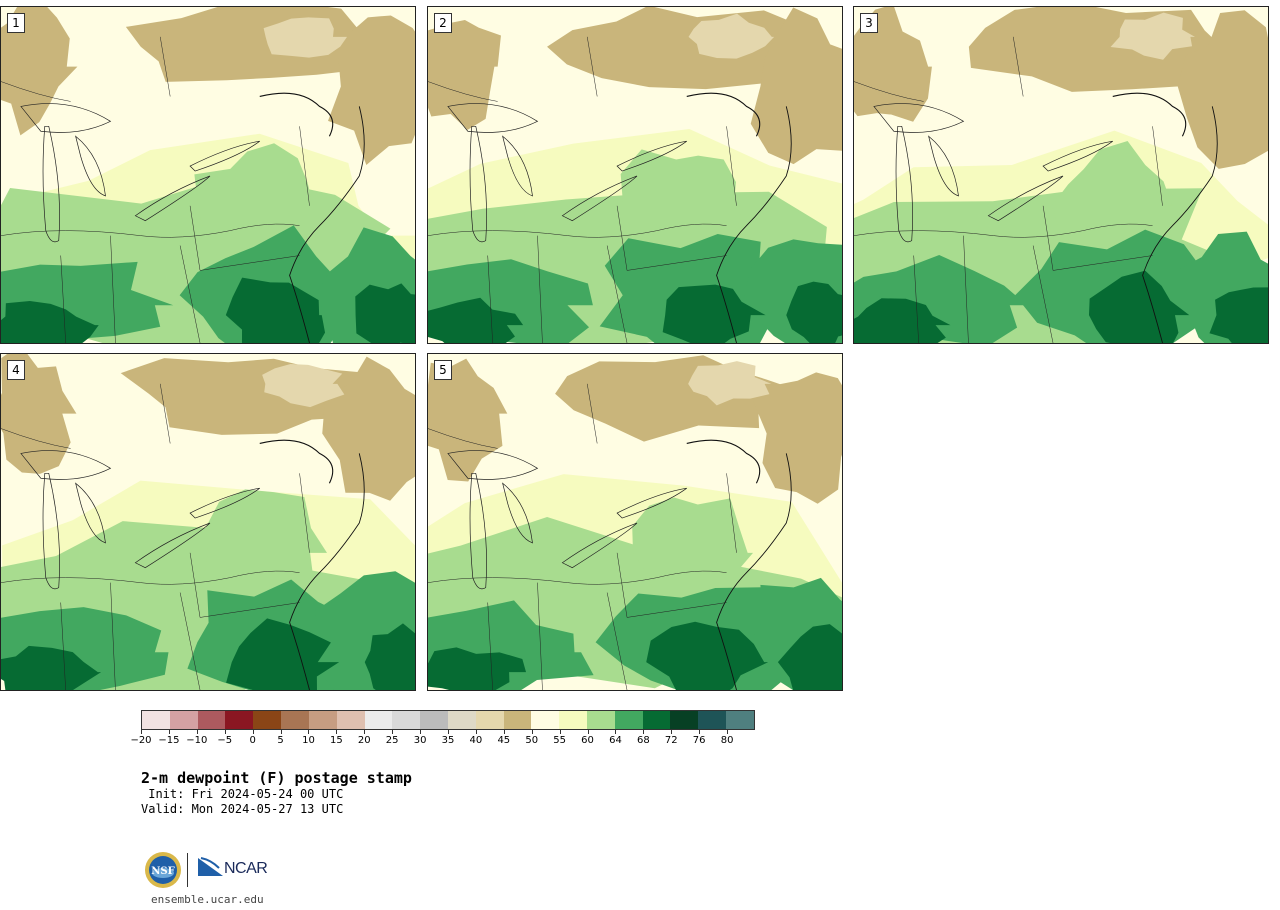 The image size is (1280, 910). What do you see at coordinates (392, 740) in the screenshot?
I see `colorbar-tick-label: 25` at bounding box center [392, 740].